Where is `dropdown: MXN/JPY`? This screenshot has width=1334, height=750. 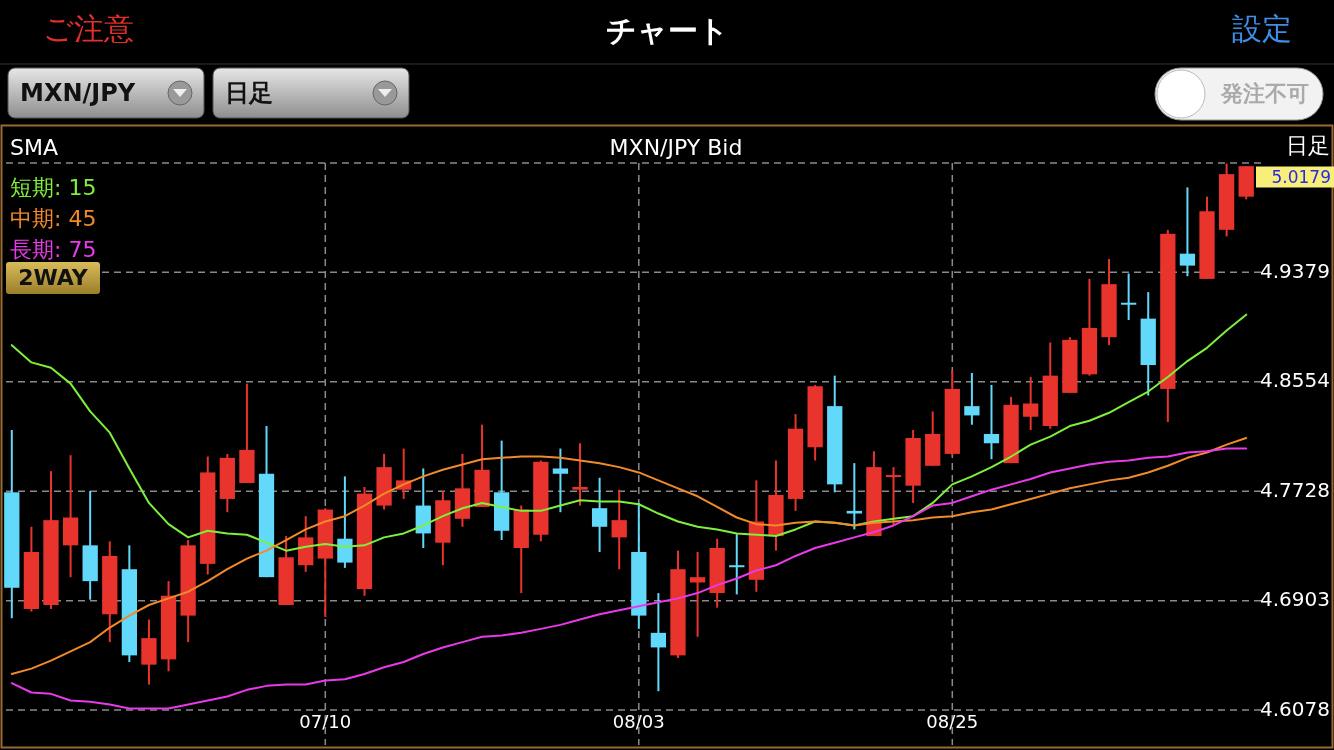 dropdown: MXN/JPY is located at coordinates (106, 93).